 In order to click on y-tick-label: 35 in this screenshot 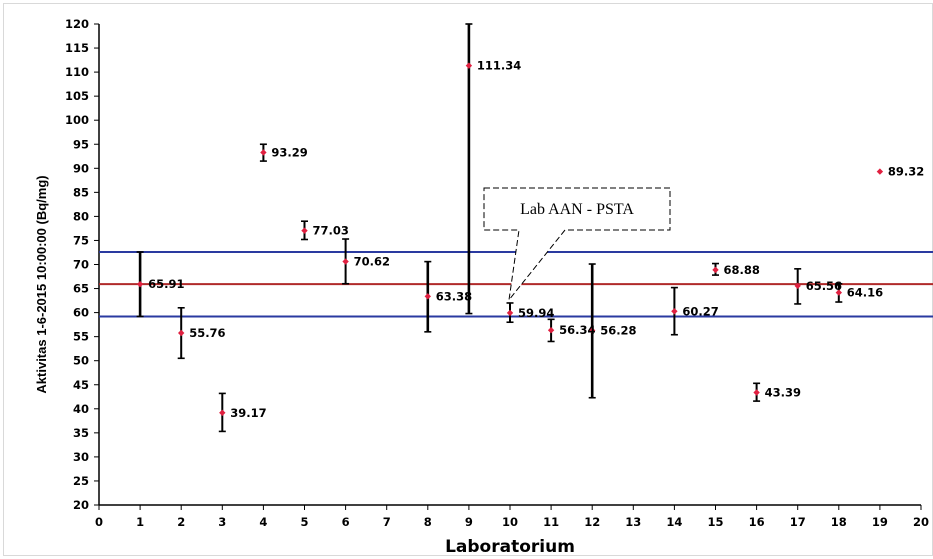, I will do `click(81, 433)`.